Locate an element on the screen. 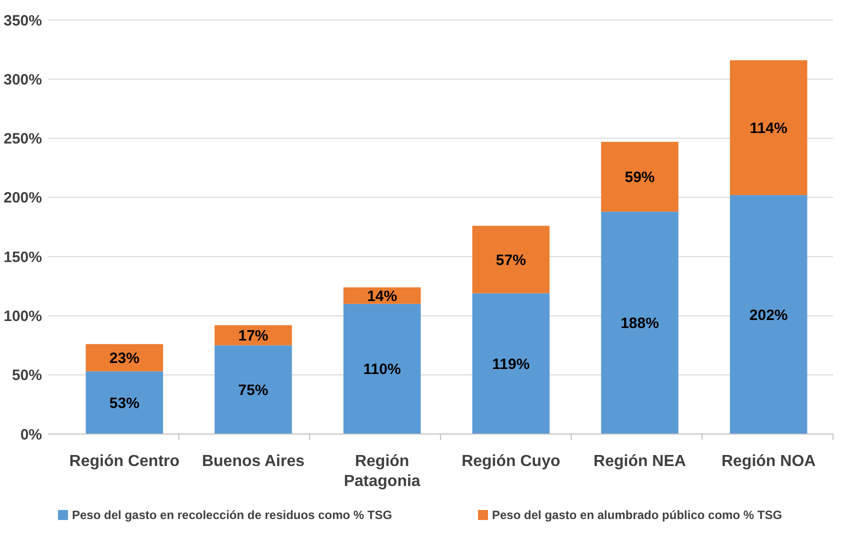 The height and width of the screenshot is (535, 841). x-tick-label: Región NOA is located at coordinates (768, 461).